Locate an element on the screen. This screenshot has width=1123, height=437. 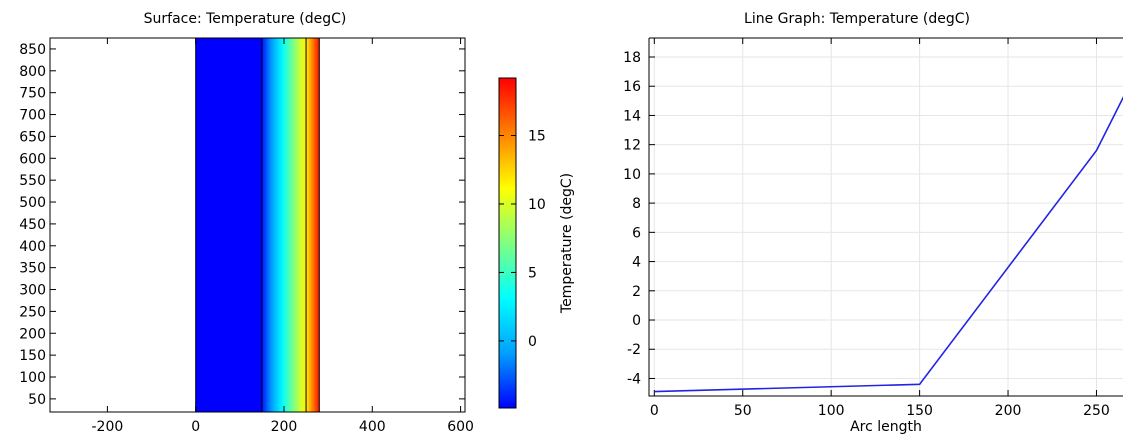
surface-x-tick-label: 0 is located at coordinates (195, 427).